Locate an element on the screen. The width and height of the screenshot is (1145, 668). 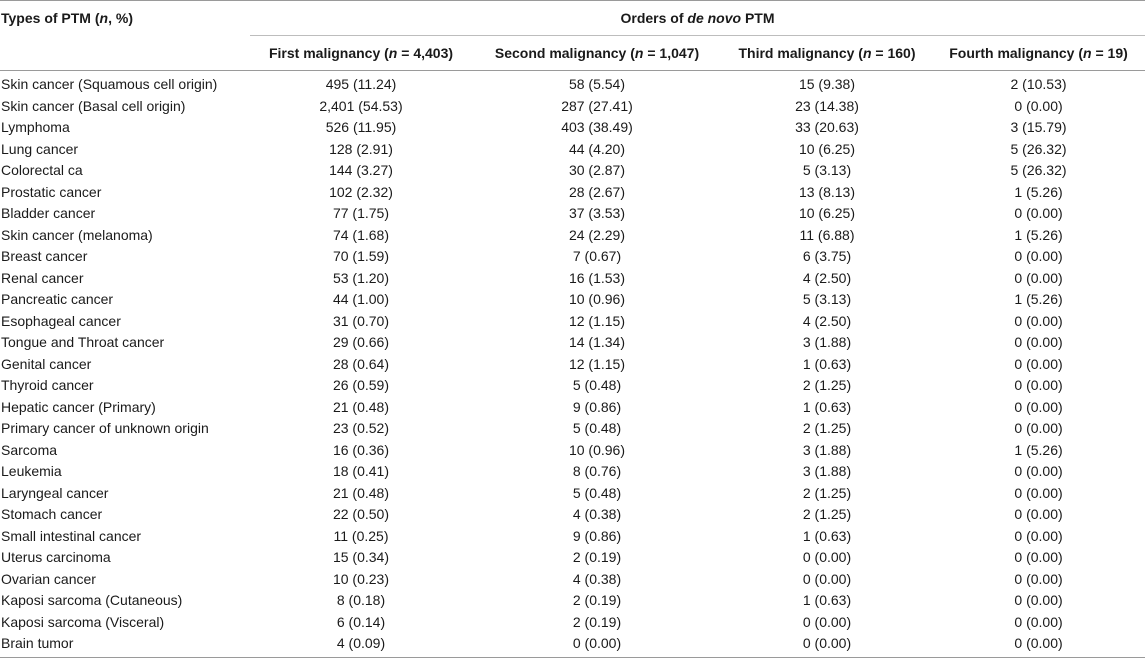
row-label: Small intestinal cancer is located at coordinates (71, 535).